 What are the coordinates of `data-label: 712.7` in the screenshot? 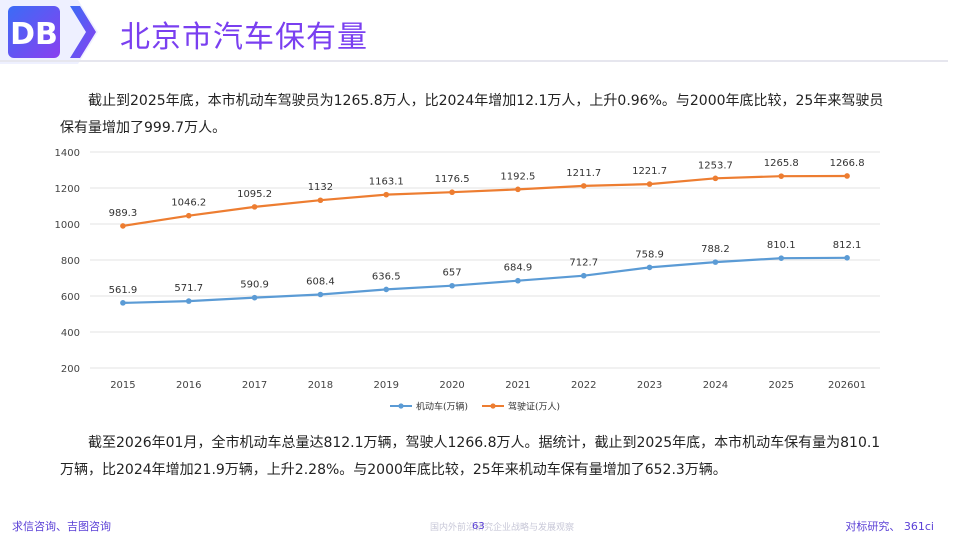 It's located at (583, 263).